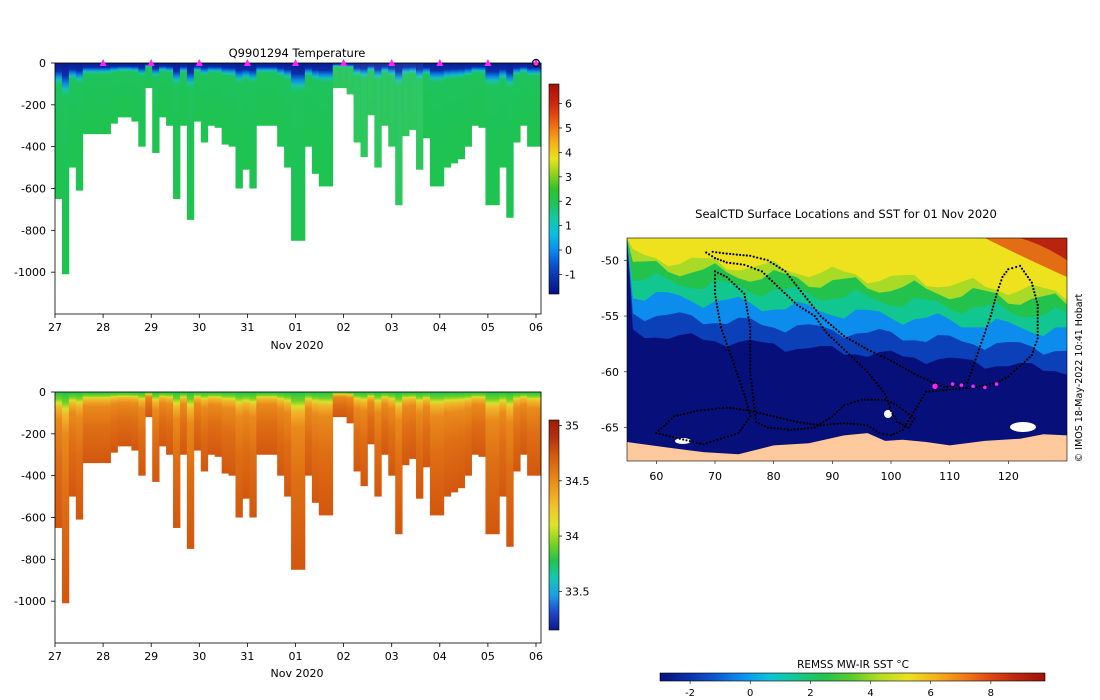 This screenshot has height=700, width=1100. I want to click on temperature-y-axis: 0 -200 -400 -600 -800 -1000, so click(34, 168).